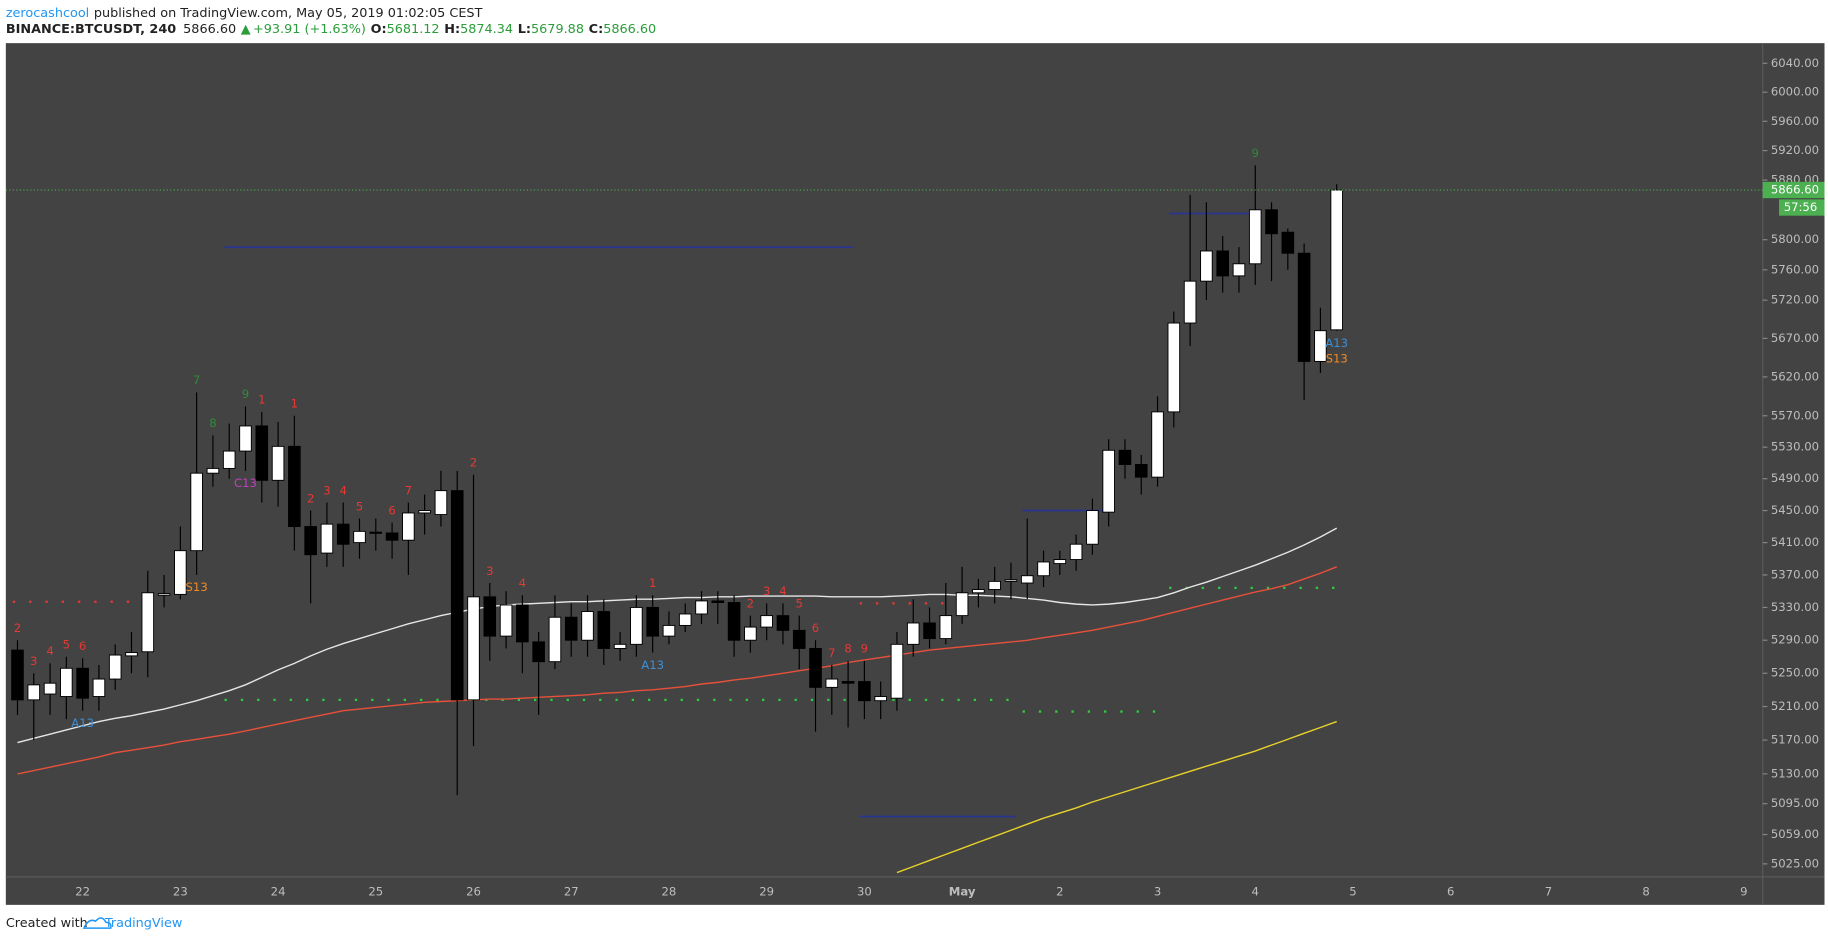  I want to click on author: zerocashcool, so click(47, 12).